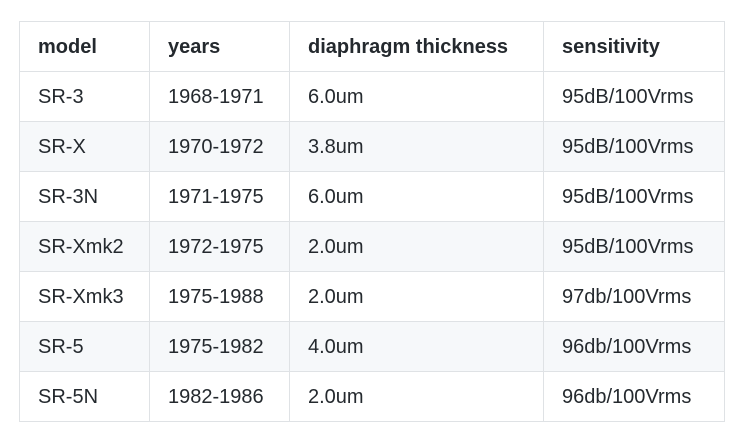 This screenshot has width=750, height=443. Describe the element at coordinates (416, 46) in the screenshot. I see `header-diaphragm-thickness: diaphragm thickness` at that location.